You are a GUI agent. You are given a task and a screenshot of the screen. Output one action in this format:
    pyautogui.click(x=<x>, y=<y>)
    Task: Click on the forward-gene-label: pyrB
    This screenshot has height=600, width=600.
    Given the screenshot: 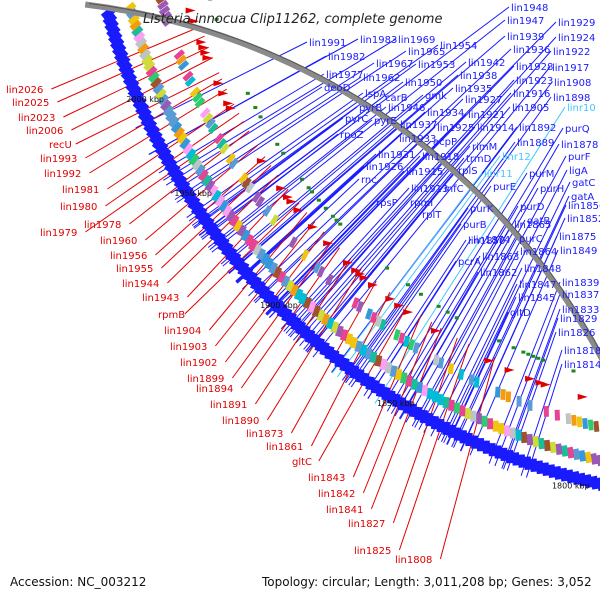 What is the action you would take?
    pyautogui.click(x=370, y=108)
    